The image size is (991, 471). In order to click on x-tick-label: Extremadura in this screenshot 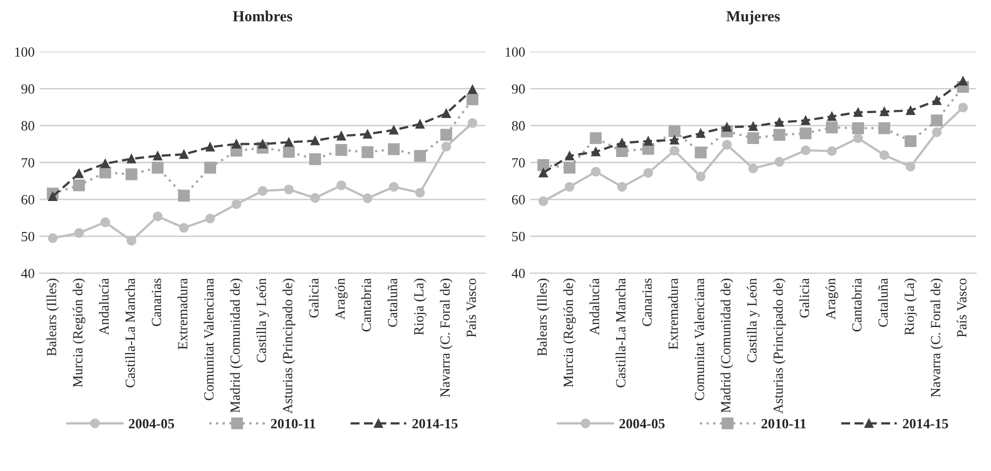, I will do `click(673, 314)`.